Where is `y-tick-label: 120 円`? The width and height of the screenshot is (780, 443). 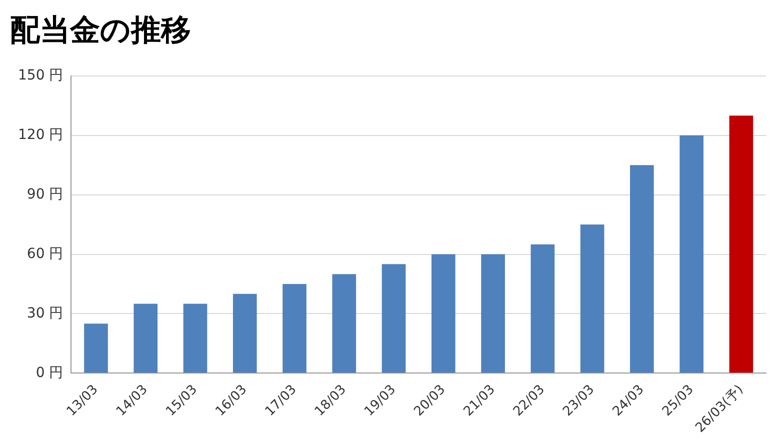
y-tick-label: 120 円 is located at coordinates (41, 135).